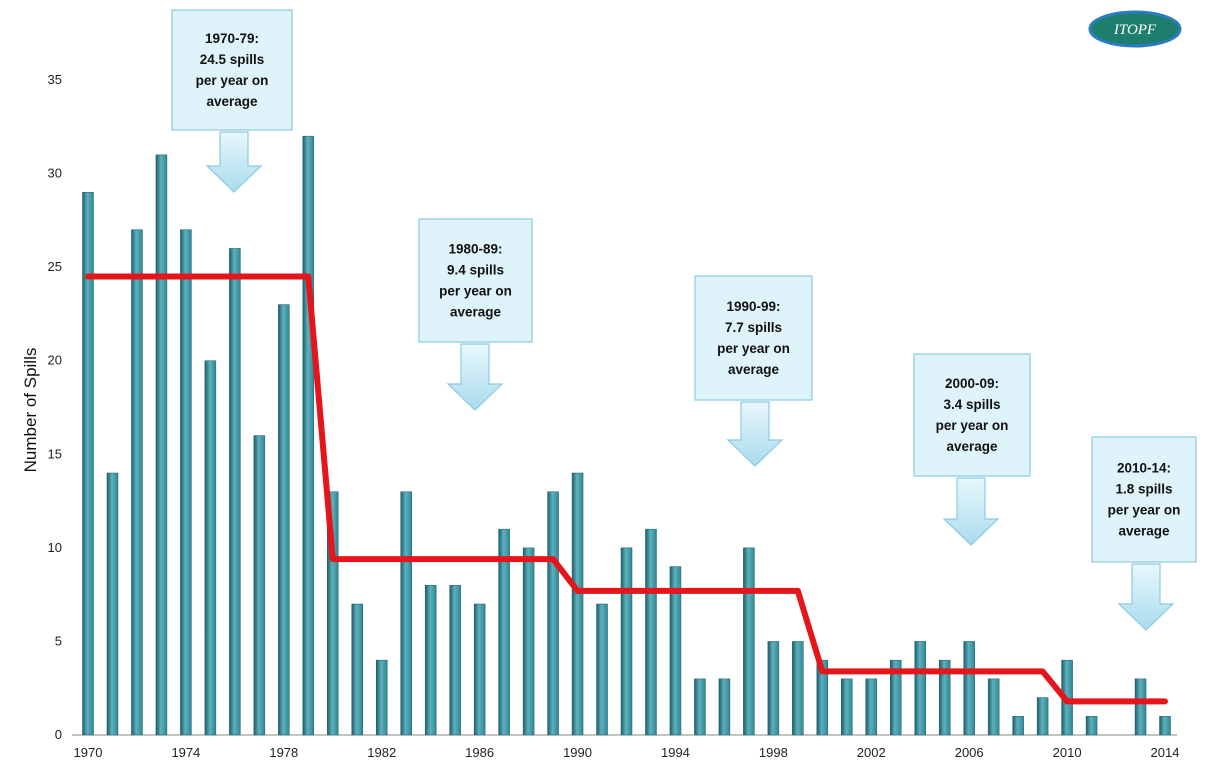  What do you see at coordinates (185, 752) in the screenshot?
I see `x-tick-label: 1974` at bounding box center [185, 752].